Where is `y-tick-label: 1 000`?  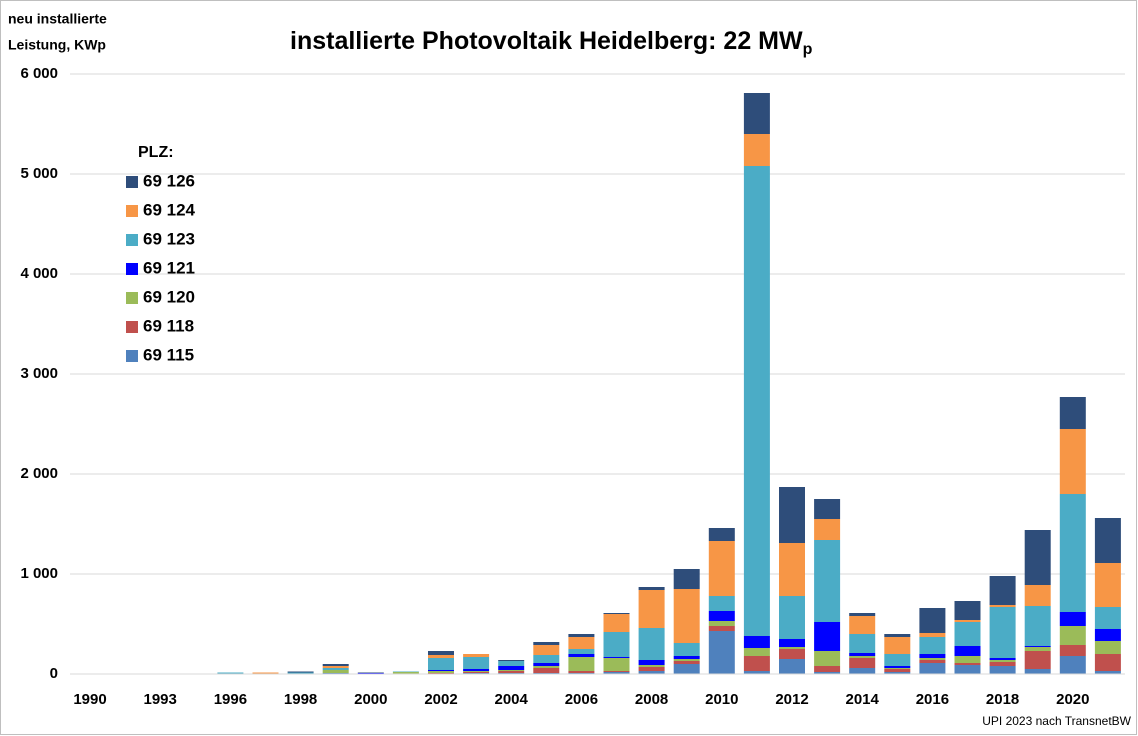
y-tick-label: 1 000 is located at coordinates (39, 573).